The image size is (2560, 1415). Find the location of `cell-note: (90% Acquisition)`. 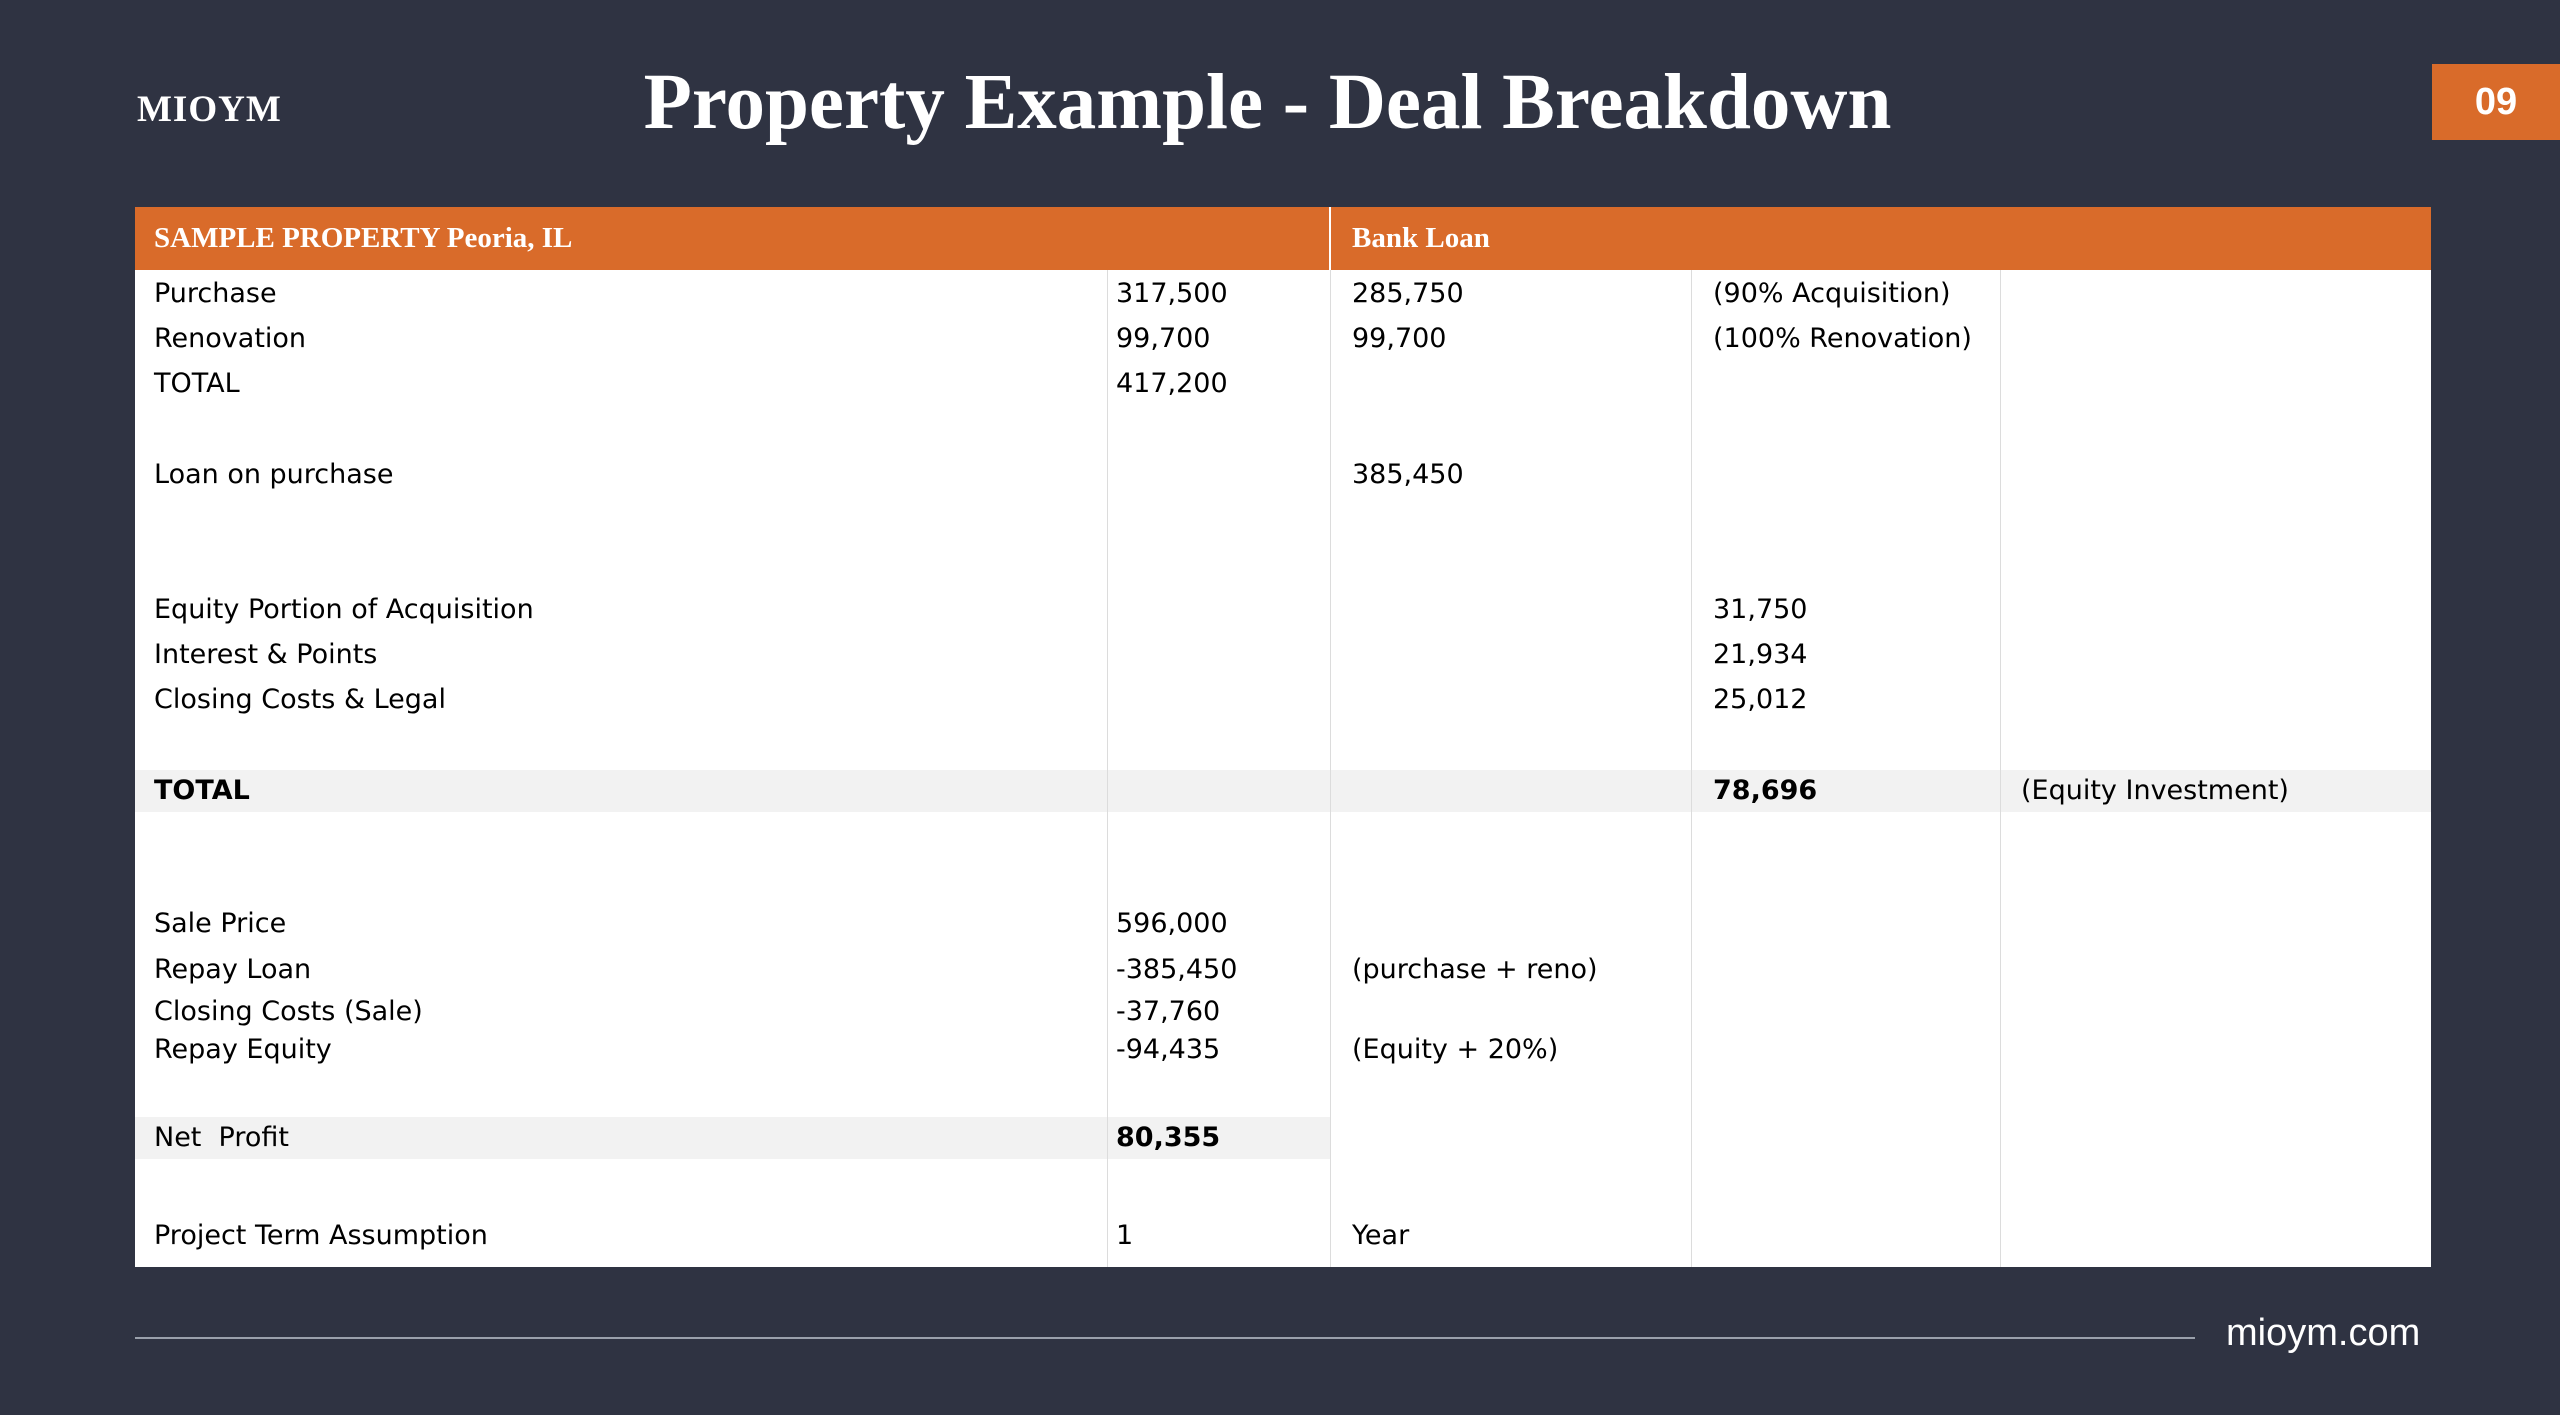

cell-note: (90% Acquisition) is located at coordinates (1832, 293).